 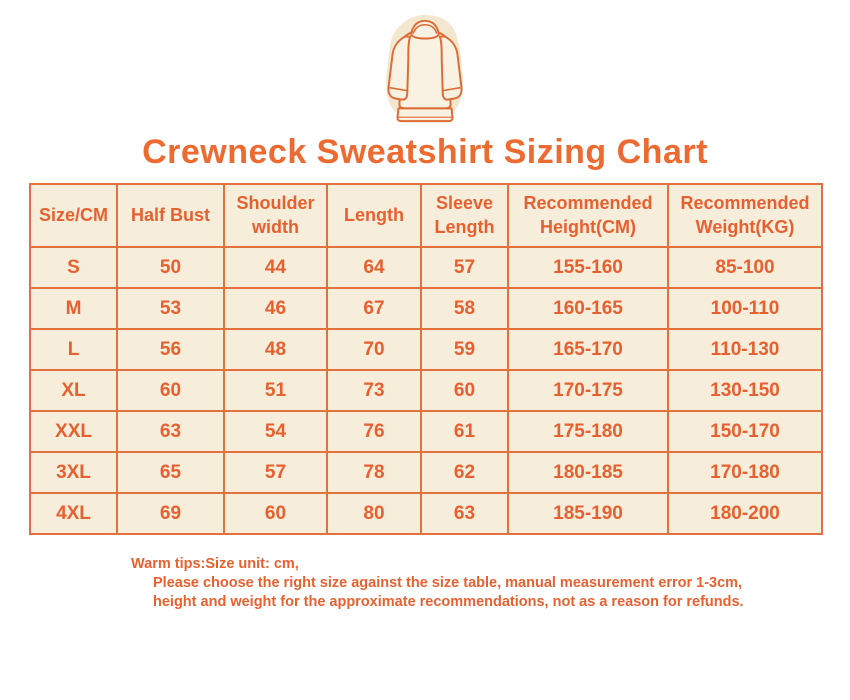 What do you see at coordinates (425, 152) in the screenshot?
I see `page-title: Crewneck Sweatshirt Sizing Chart` at bounding box center [425, 152].